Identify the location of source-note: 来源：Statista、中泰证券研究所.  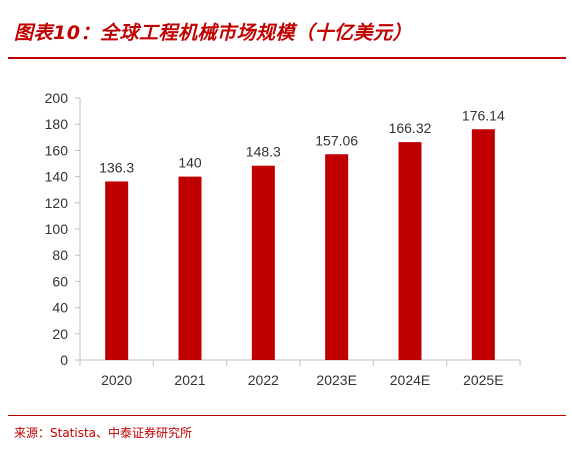
(103, 433).